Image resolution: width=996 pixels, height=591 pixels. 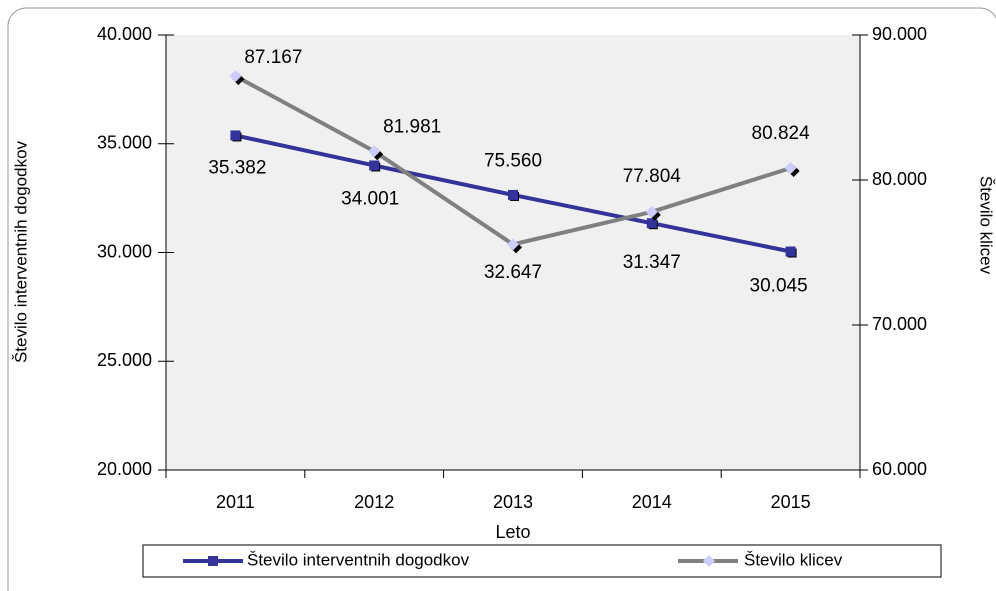 I want to click on y-axis-title: Število interventnih dogodkov, so click(x=20, y=251).